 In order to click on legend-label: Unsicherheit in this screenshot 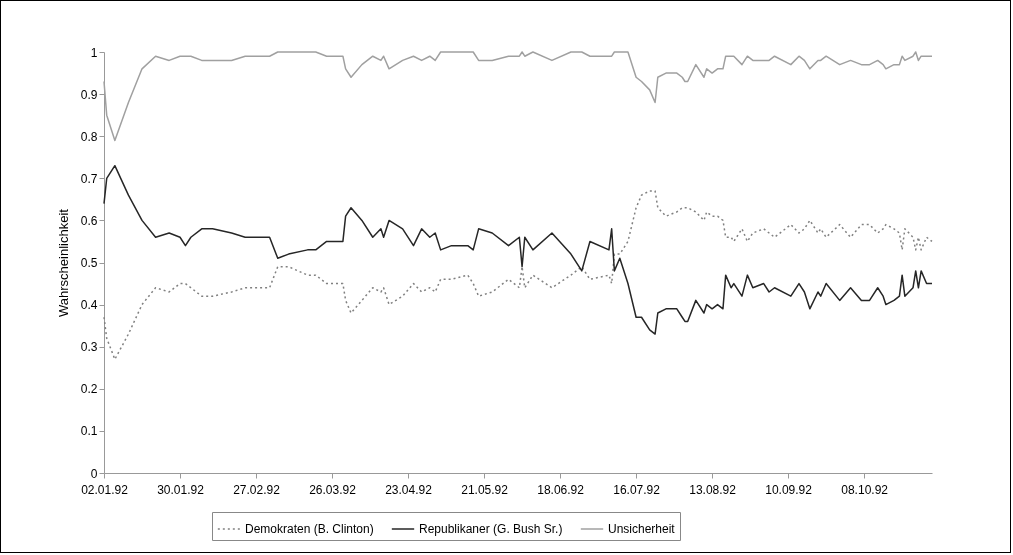, I will do `click(642, 529)`.